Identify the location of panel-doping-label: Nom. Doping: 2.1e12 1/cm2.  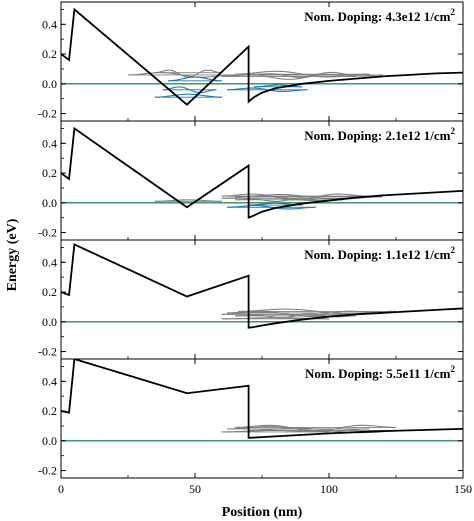
(379, 134).